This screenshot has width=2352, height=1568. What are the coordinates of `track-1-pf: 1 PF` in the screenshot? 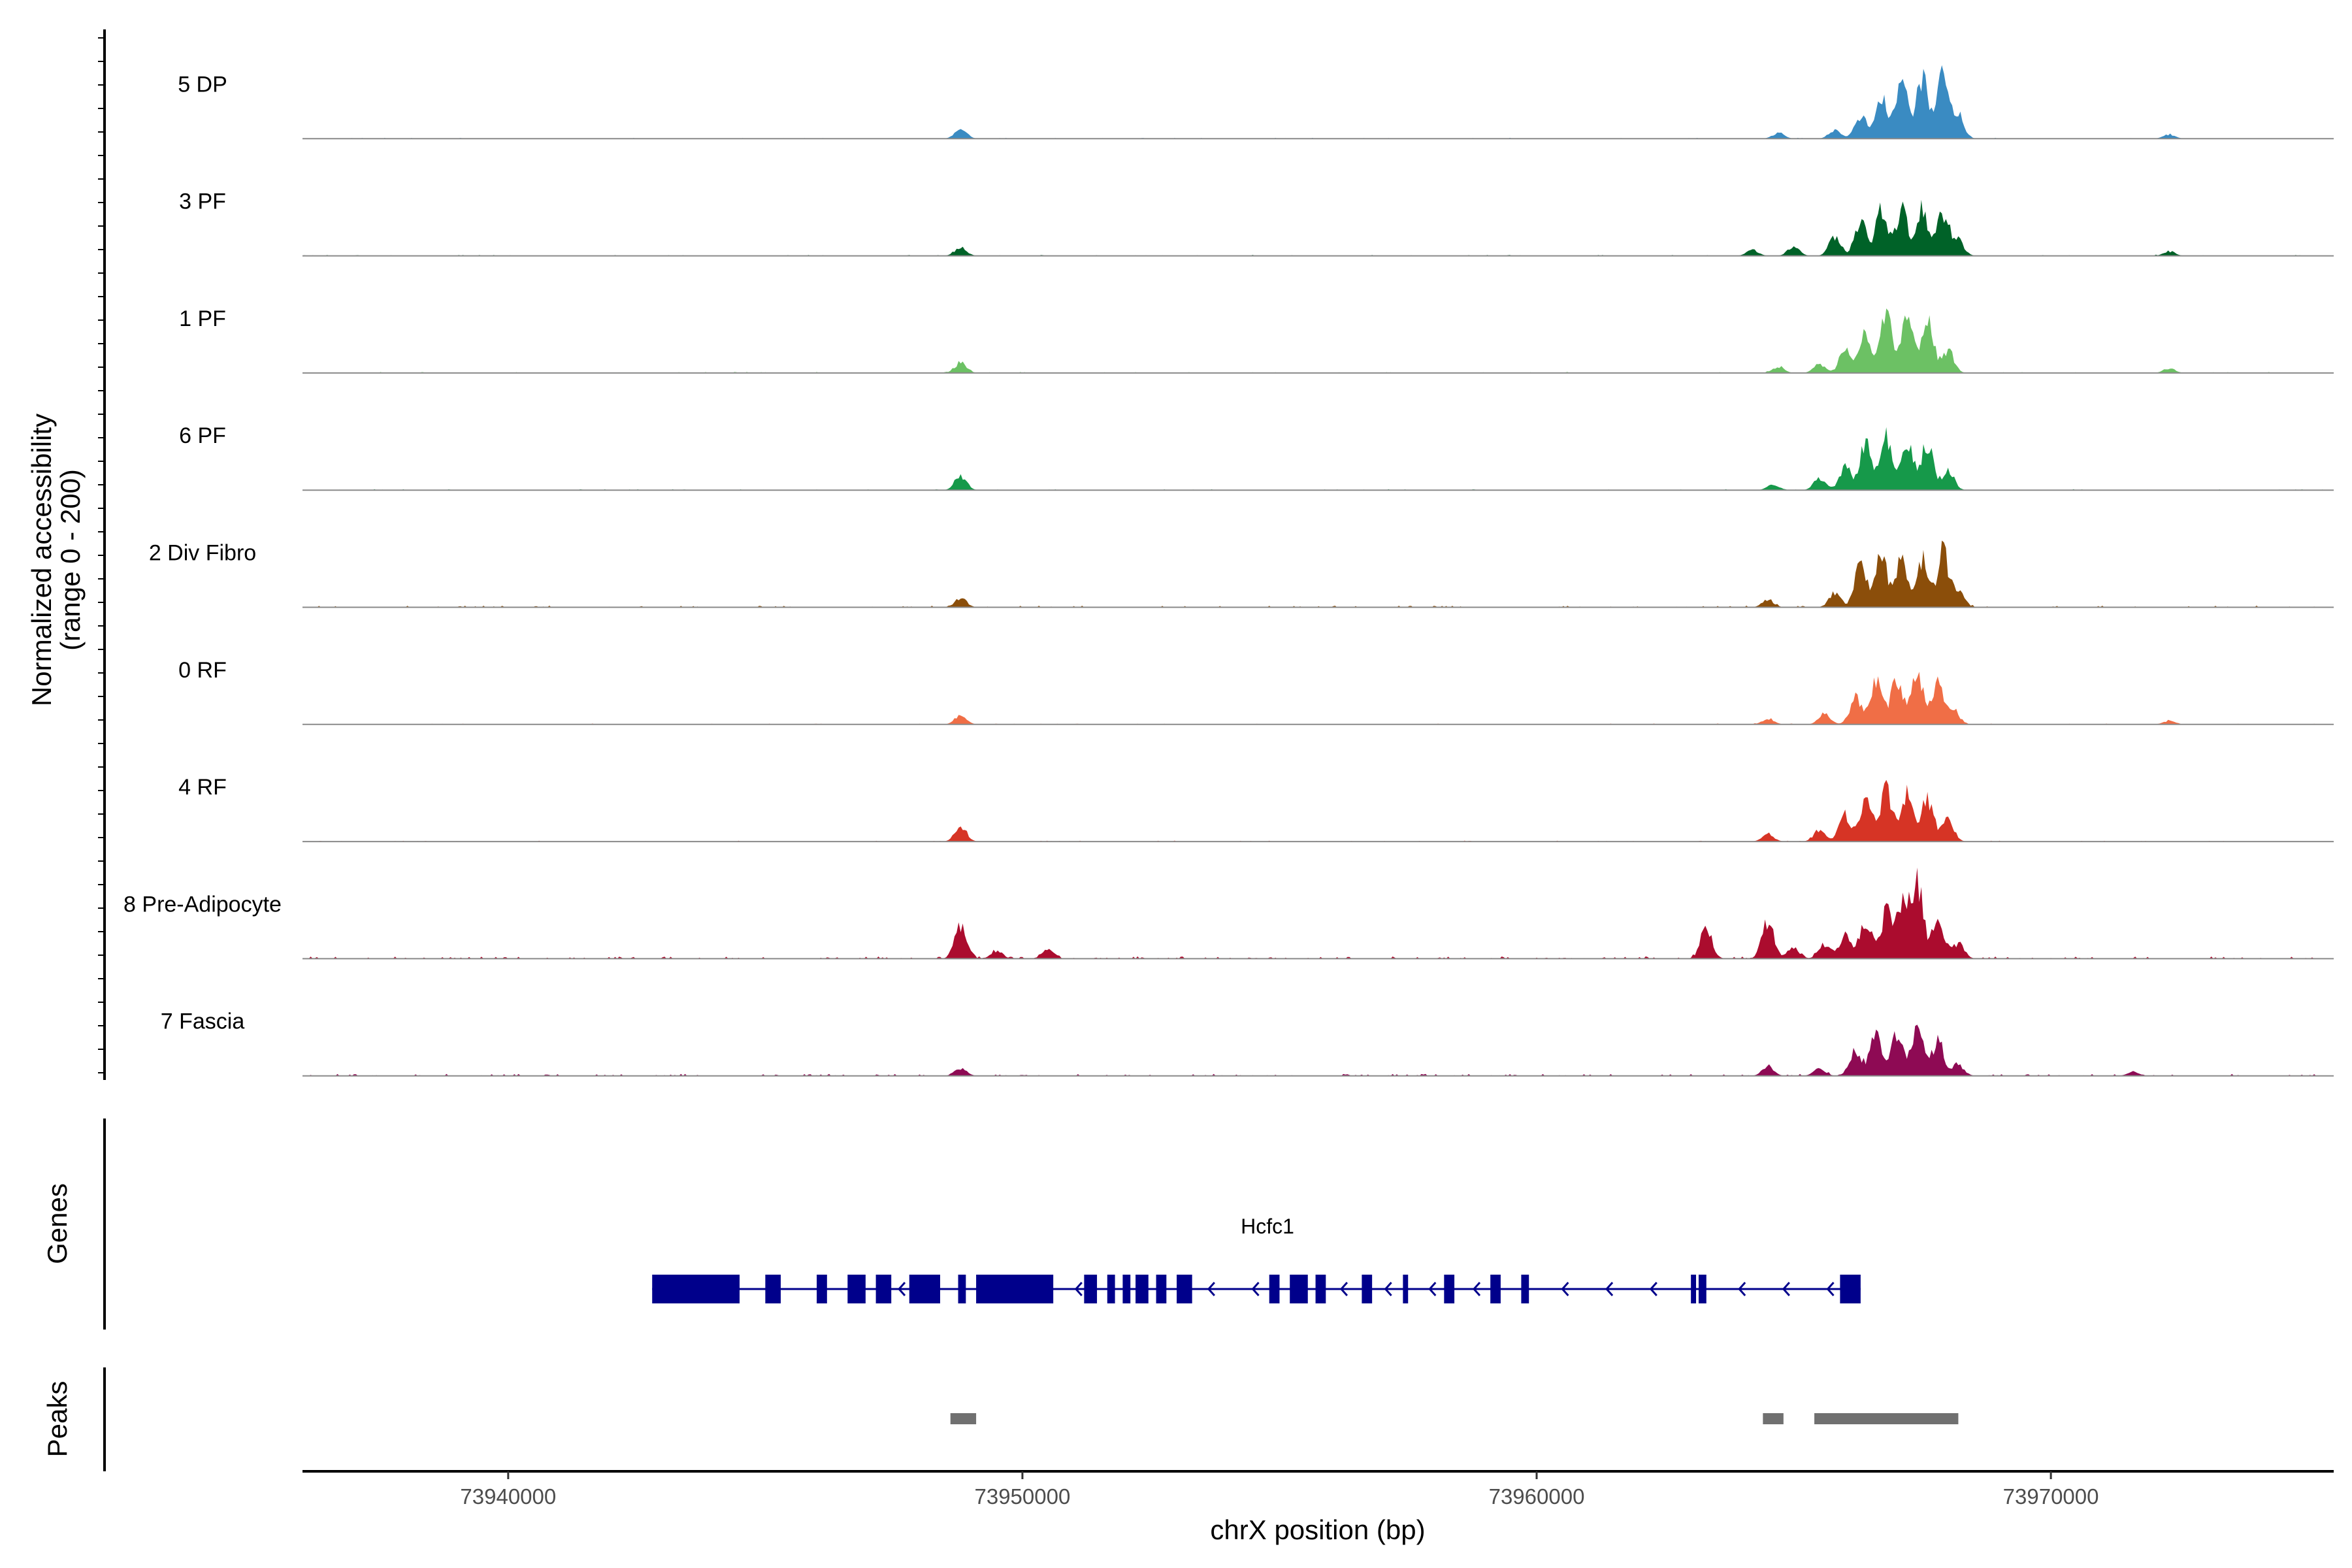 It's located at (1256, 340).